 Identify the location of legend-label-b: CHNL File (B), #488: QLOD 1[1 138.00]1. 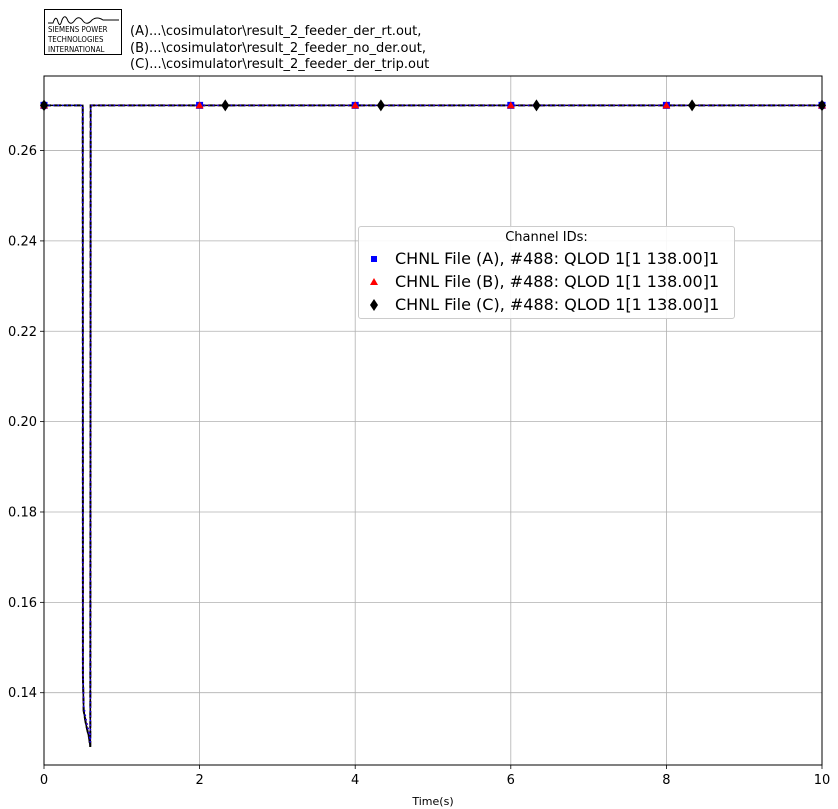
(557, 281).